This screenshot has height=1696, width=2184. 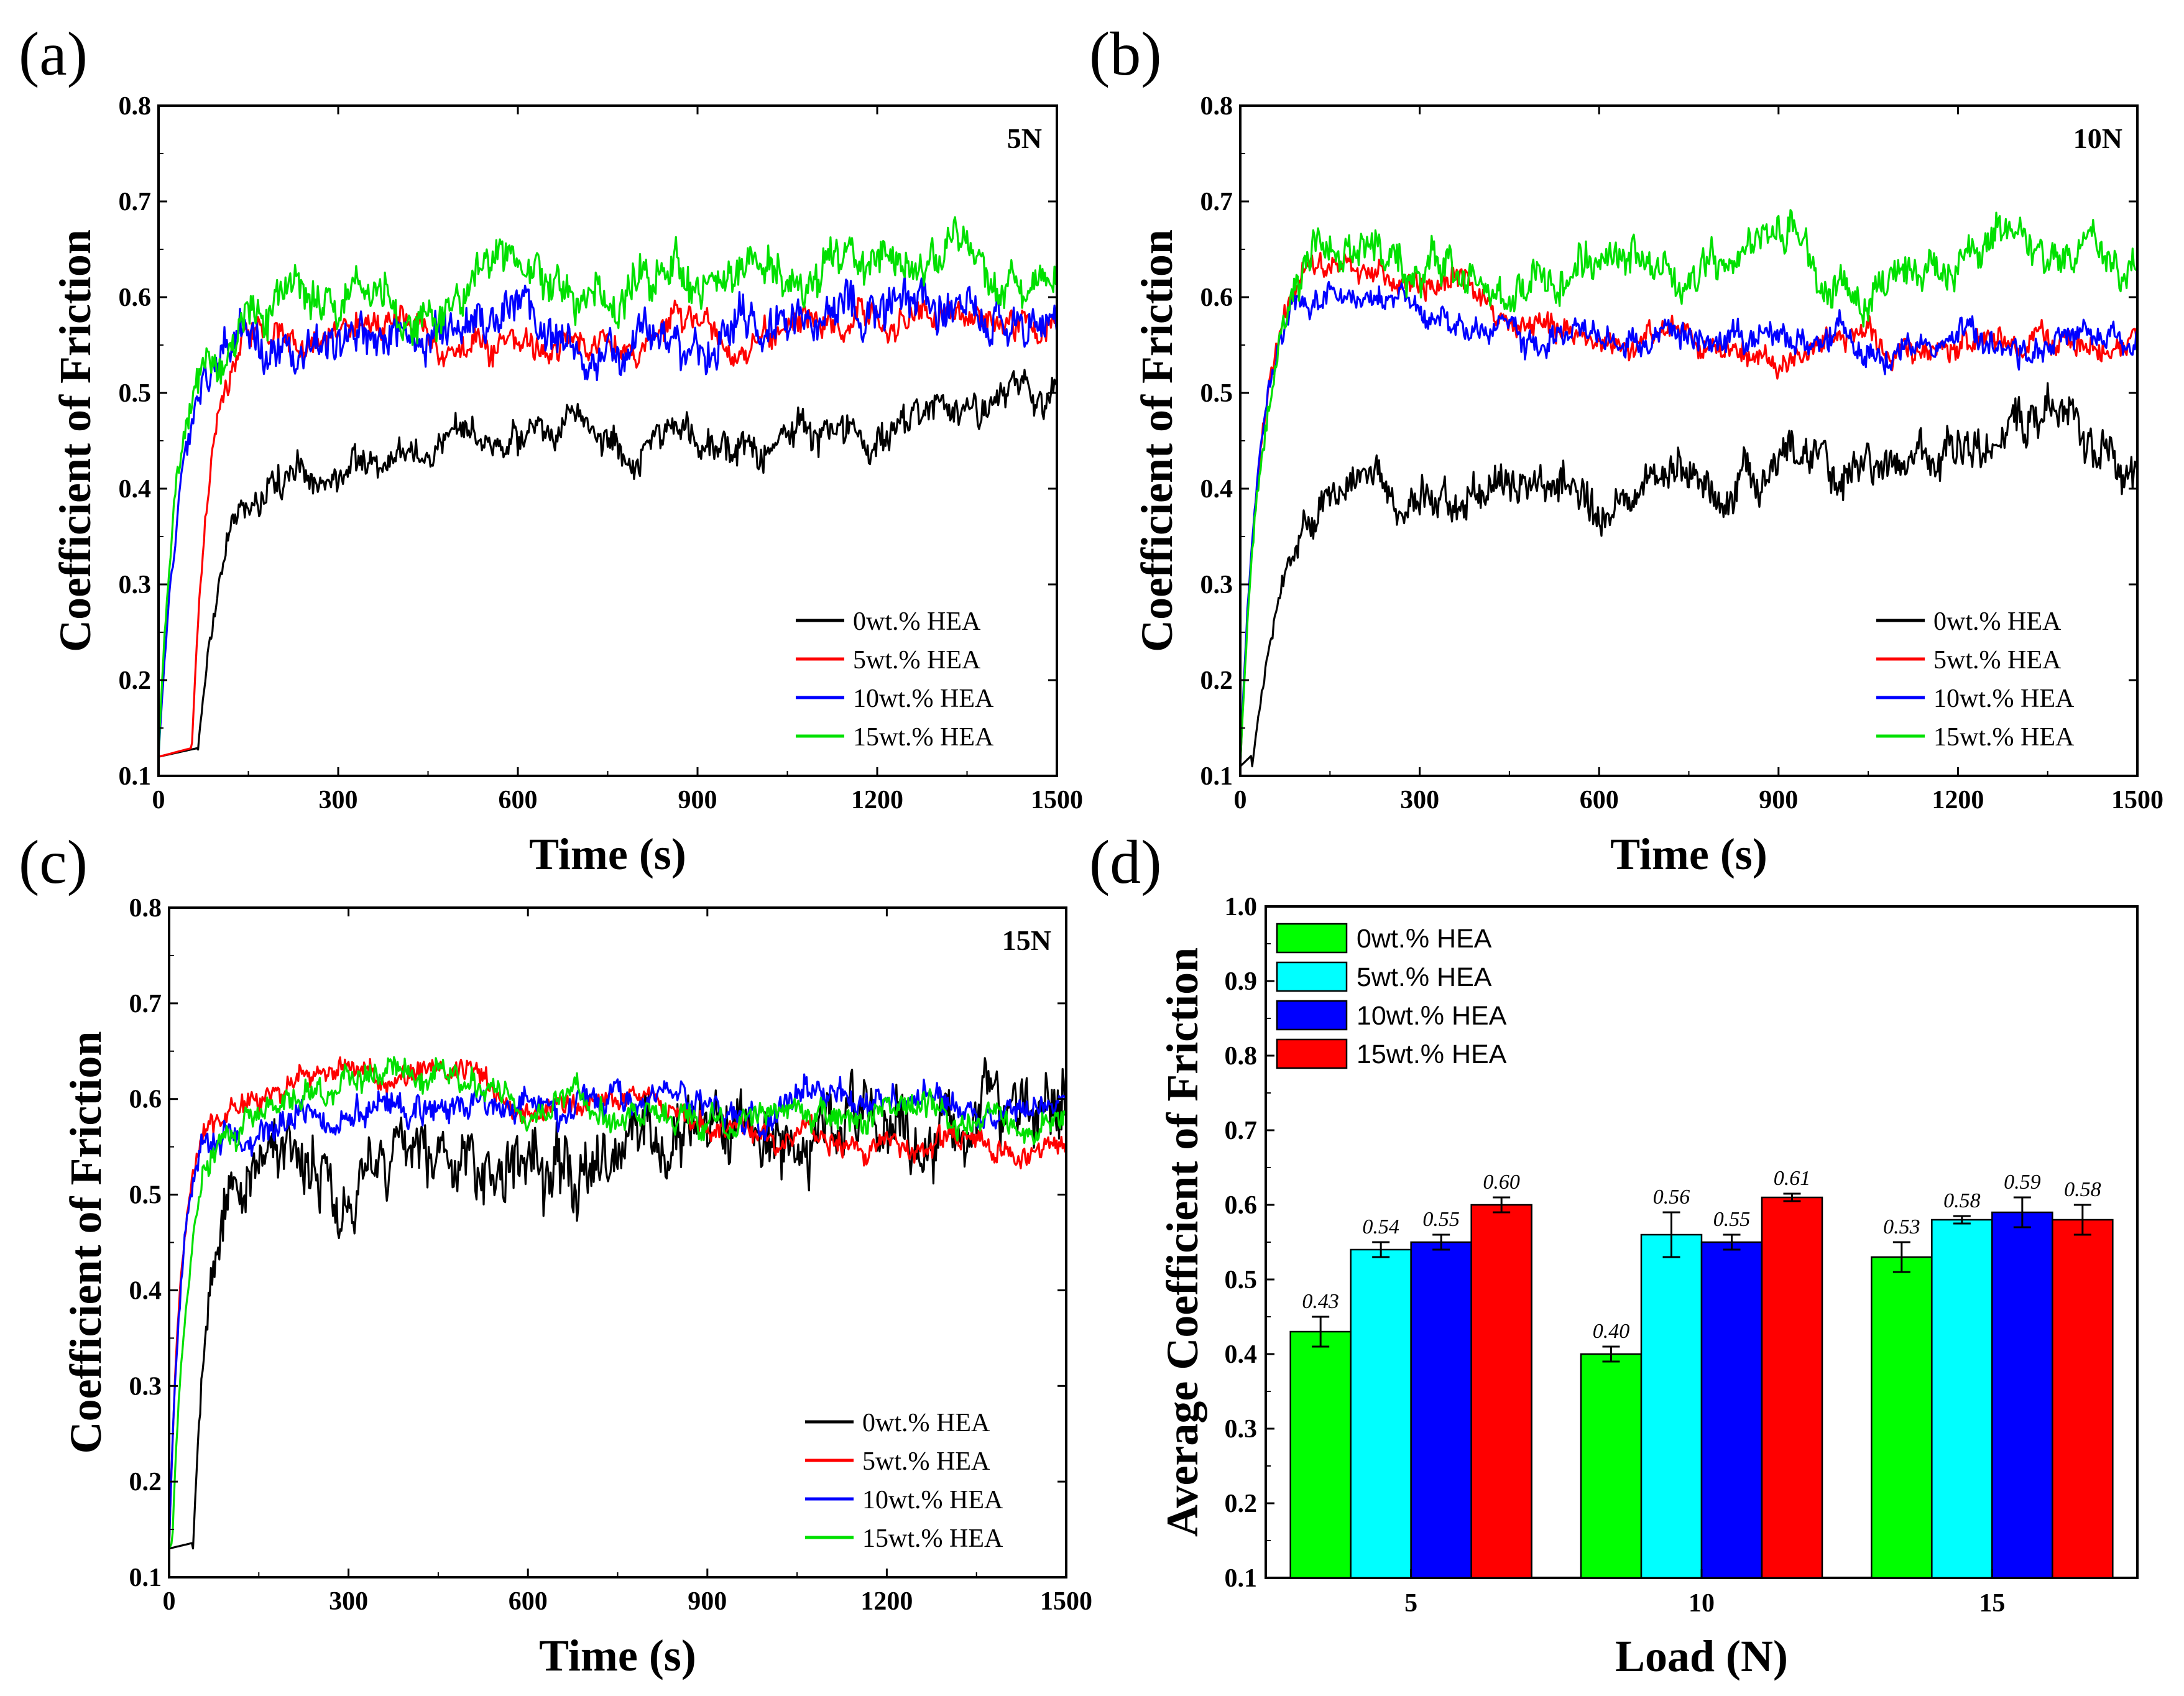 What do you see at coordinates (1672, 1197) in the screenshot?
I see `bar-value-label: 0.56` at bounding box center [1672, 1197].